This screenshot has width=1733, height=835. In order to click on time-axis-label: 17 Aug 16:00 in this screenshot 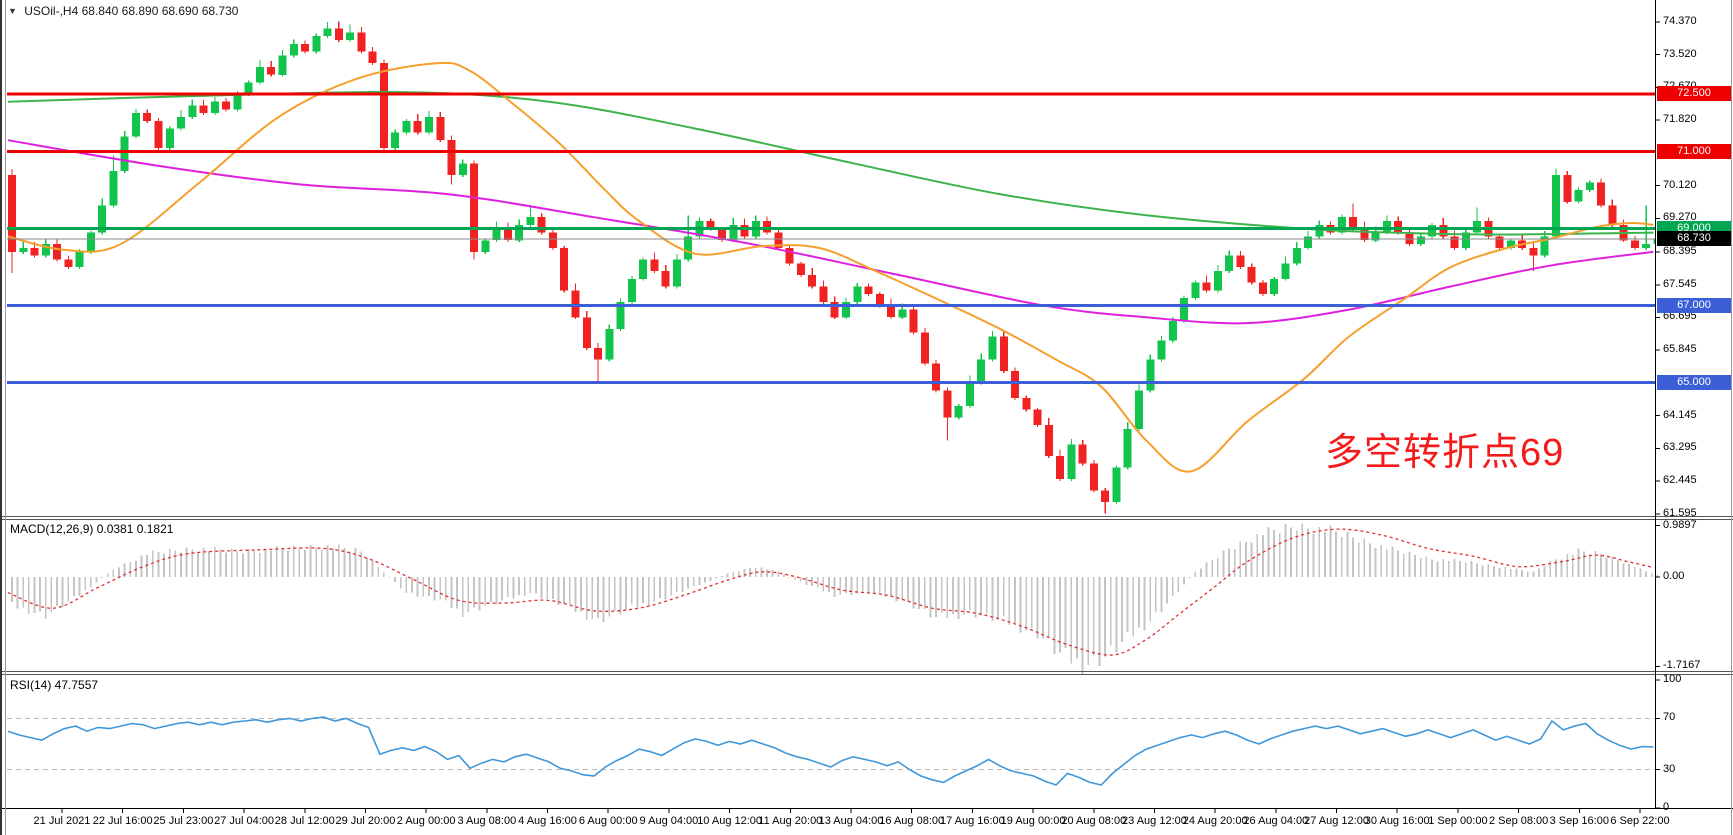, I will do `click(972, 821)`.